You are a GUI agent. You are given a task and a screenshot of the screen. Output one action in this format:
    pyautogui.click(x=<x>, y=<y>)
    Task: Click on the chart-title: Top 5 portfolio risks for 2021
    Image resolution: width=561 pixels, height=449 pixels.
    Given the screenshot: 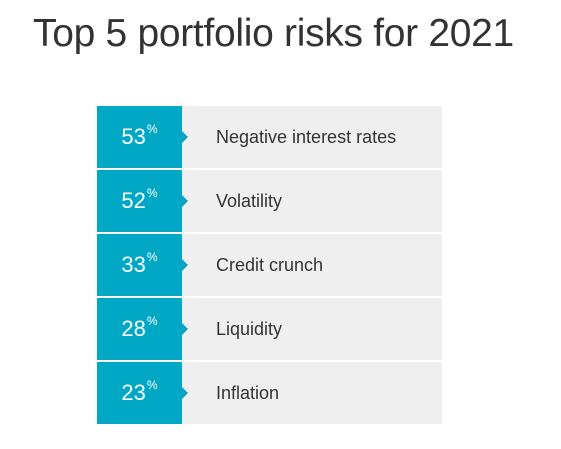 What is the action you would take?
    pyautogui.click(x=273, y=33)
    